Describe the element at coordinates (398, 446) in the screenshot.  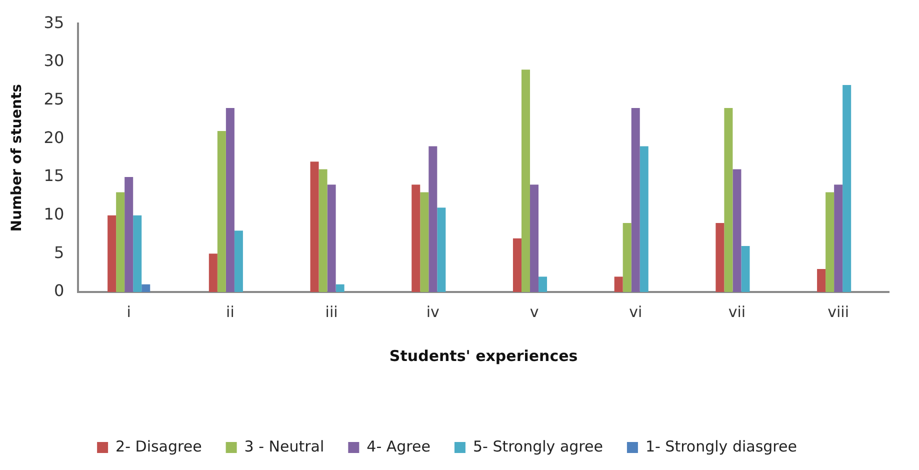
I see `legend-label: 4- Agree` at that location.